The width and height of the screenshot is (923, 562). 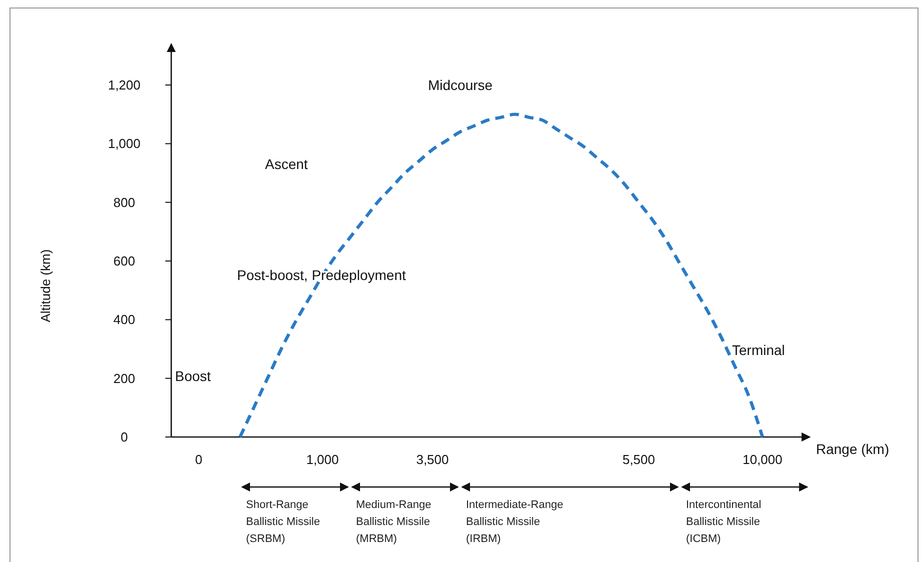 I want to click on x-tick-label: 10,000, so click(x=762, y=459).